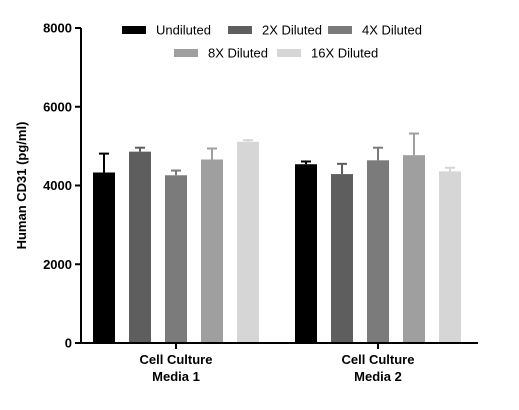 This screenshot has height=410, width=519. I want to click on legend-label-1: Undiluted, so click(183, 30).